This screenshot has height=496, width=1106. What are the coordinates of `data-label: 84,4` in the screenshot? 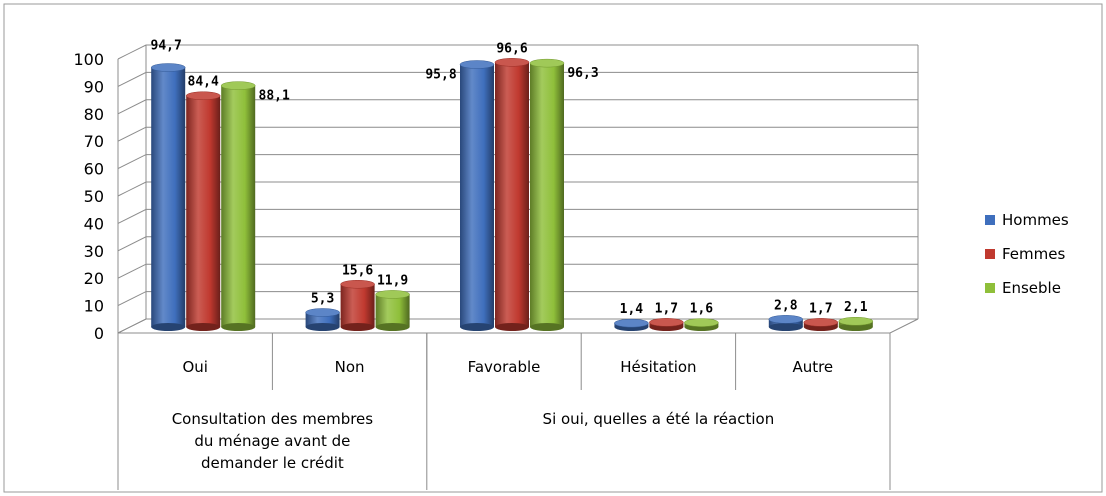 It's located at (203, 82).